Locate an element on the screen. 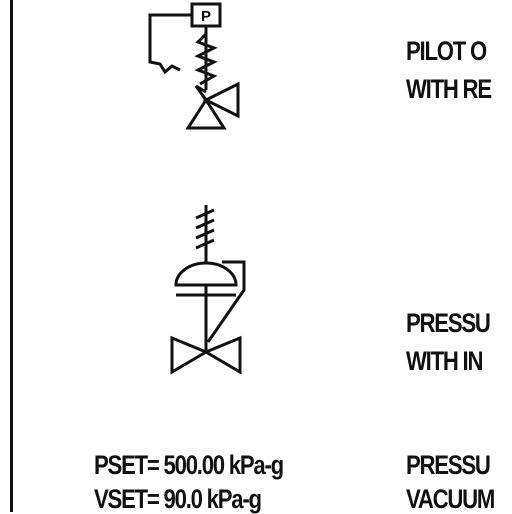  spring-icon is located at coordinates (206, 59).